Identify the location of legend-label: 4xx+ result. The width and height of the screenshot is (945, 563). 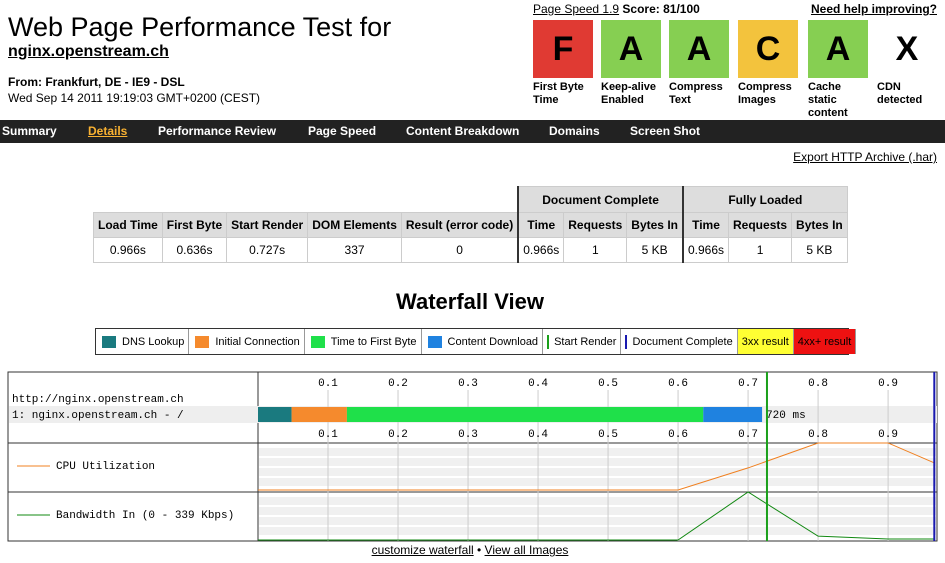
(824, 341).